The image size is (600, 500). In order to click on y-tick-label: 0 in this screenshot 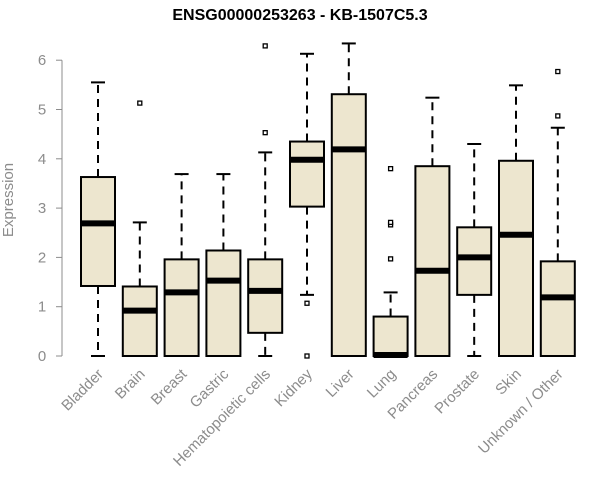, I will do `click(42, 356)`.